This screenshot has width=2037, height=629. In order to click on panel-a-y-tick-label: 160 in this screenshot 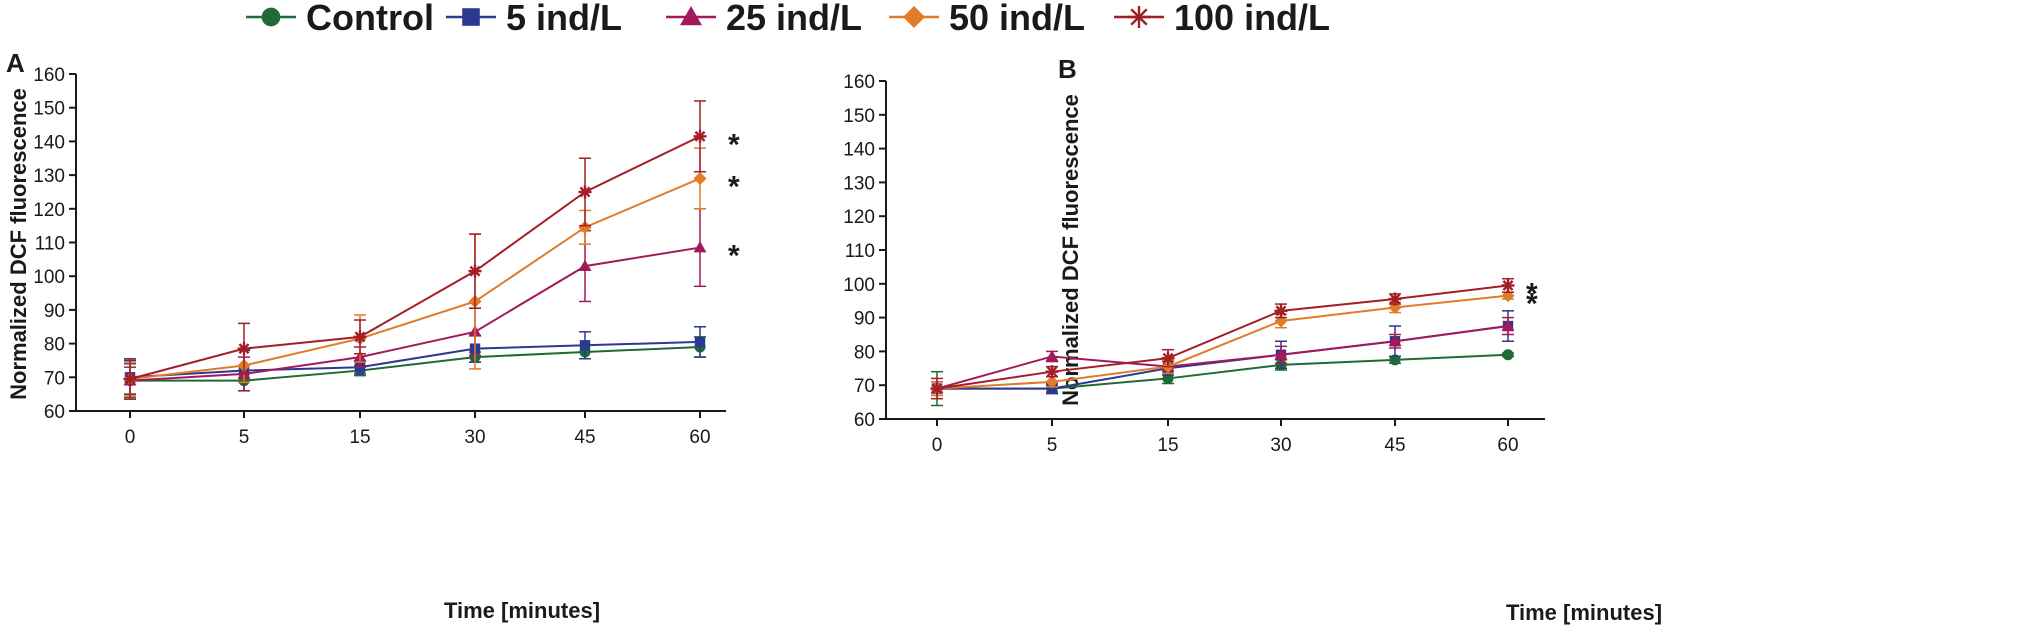, I will do `click(49, 75)`.